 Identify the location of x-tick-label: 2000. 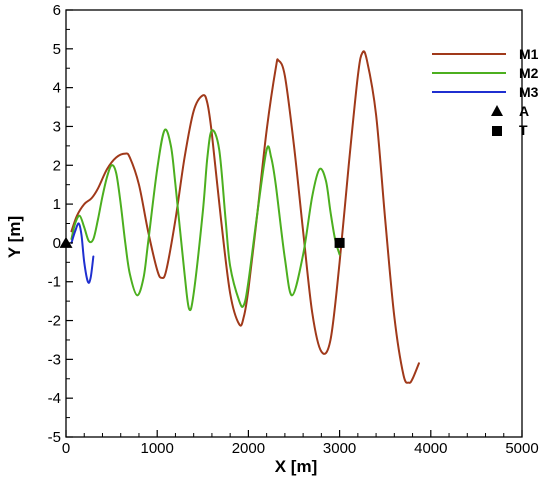
(248, 448).